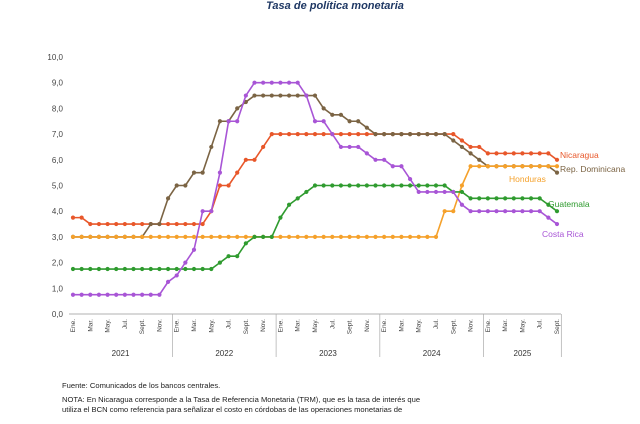 This screenshot has width=640, height=424. I want to click on y-tick-label: 0,0, so click(58, 314).